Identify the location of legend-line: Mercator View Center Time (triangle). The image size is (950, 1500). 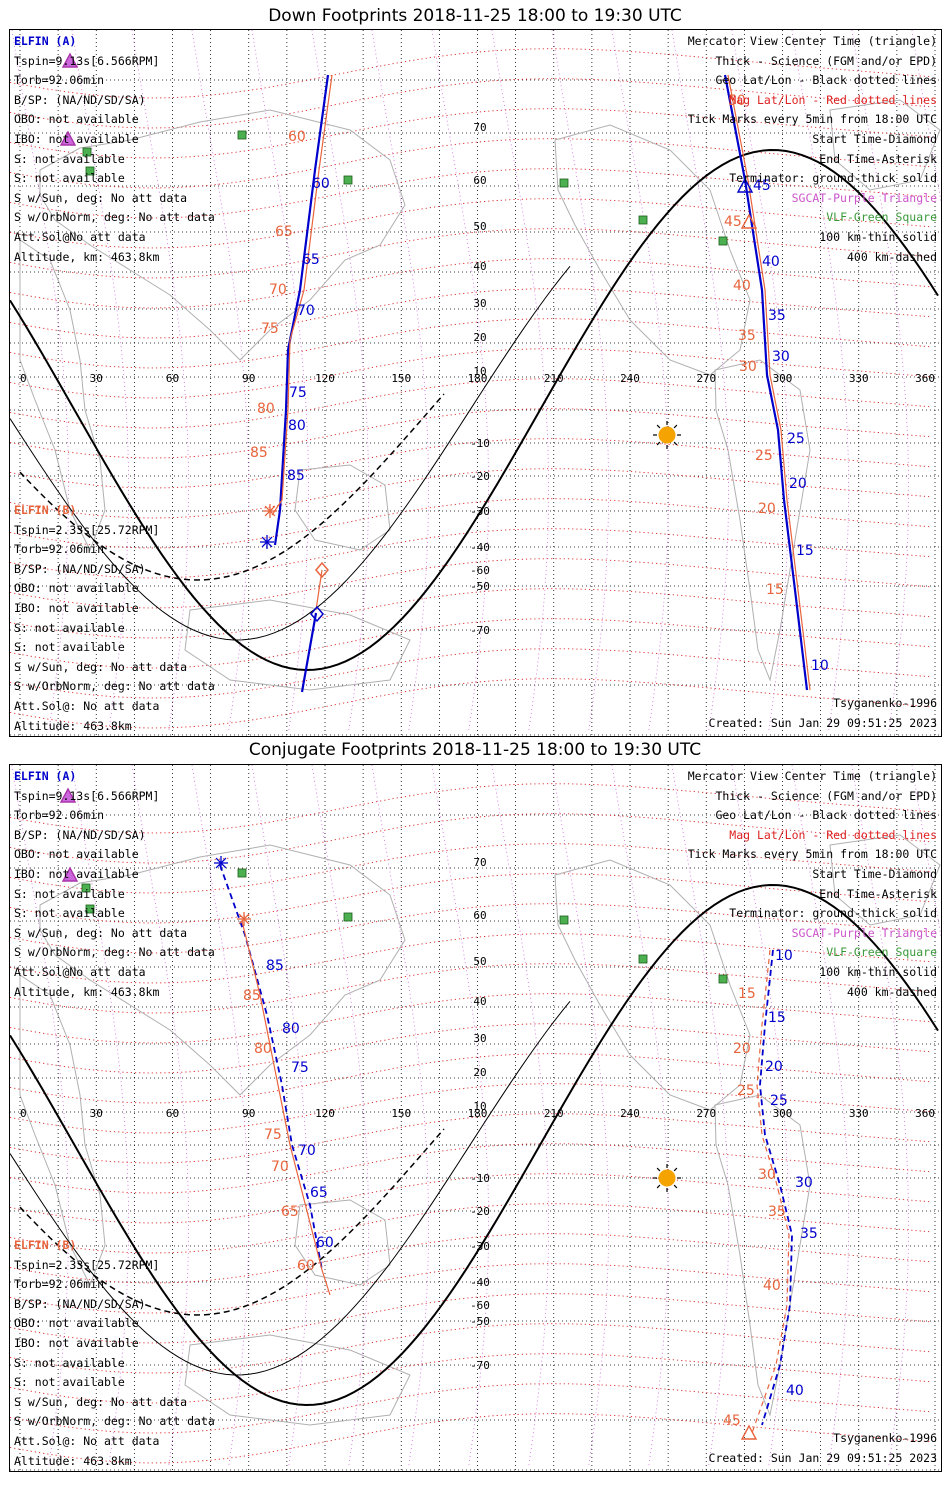
(812, 776).